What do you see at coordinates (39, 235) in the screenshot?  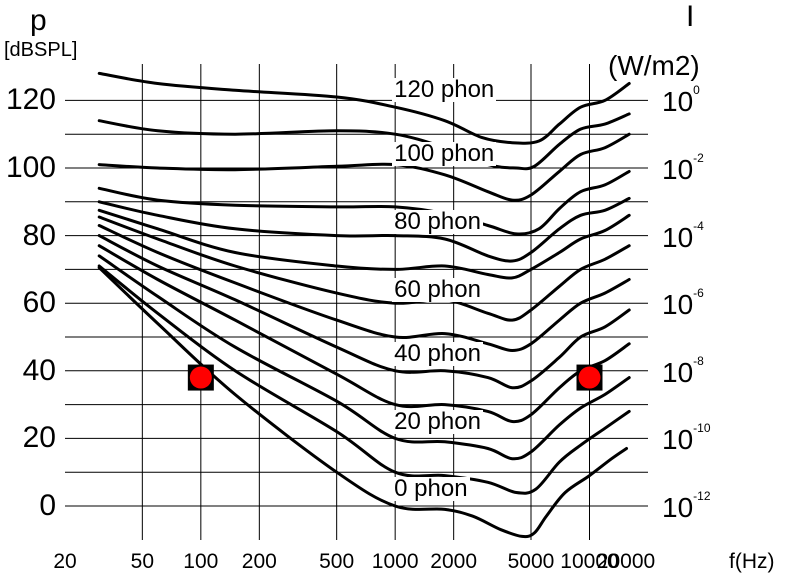 I see `y-left-tick-80: 80` at bounding box center [39, 235].